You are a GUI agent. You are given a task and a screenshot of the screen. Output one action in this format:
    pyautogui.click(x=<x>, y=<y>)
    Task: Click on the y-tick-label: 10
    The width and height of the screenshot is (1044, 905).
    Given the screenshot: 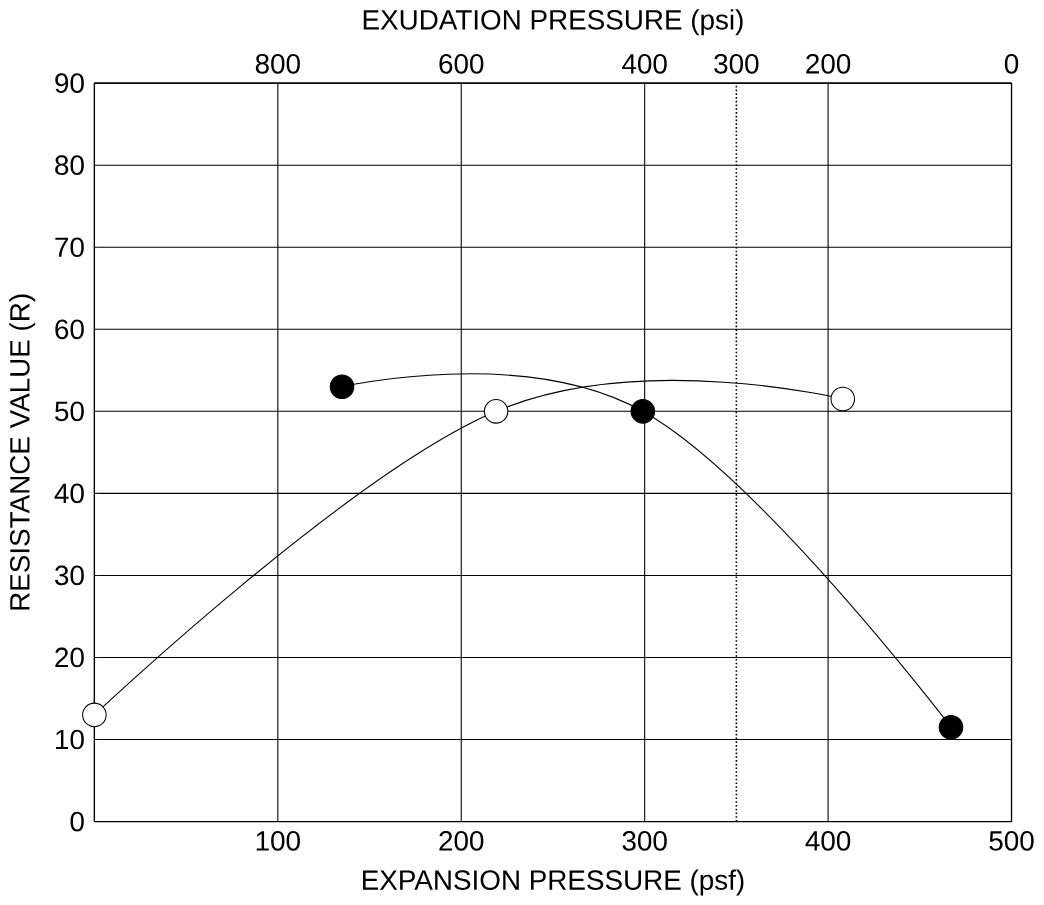 What is the action you would take?
    pyautogui.click(x=70, y=739)
    